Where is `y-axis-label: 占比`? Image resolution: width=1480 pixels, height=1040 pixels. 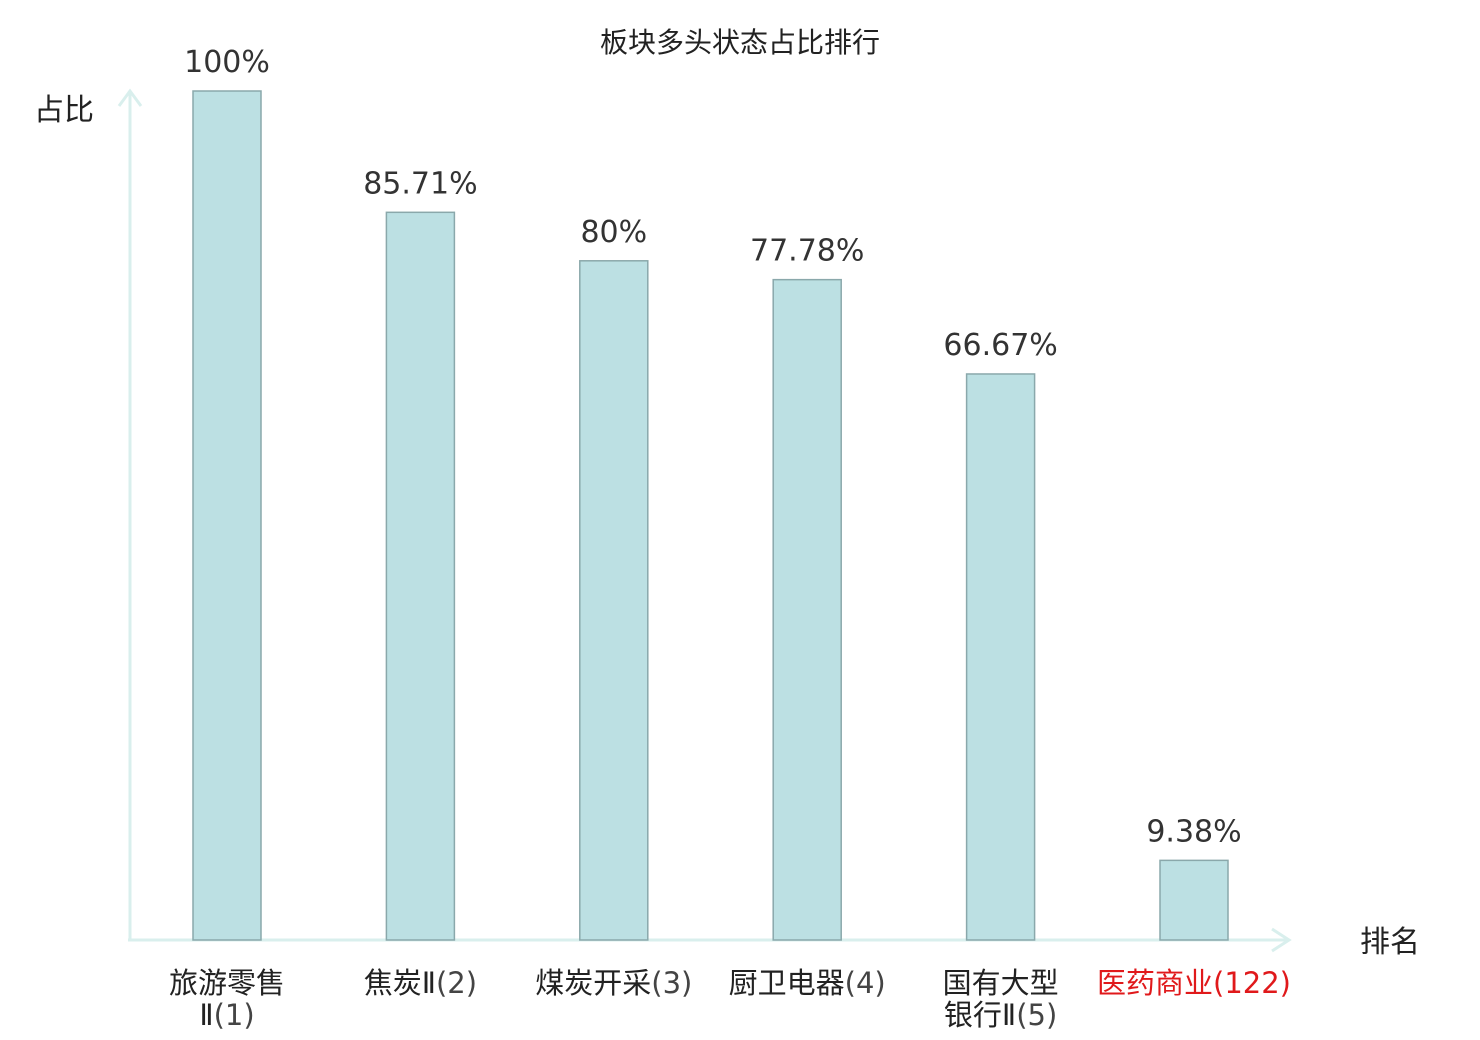 y-axis-label: 占比 is located at coordinates (64, 110).